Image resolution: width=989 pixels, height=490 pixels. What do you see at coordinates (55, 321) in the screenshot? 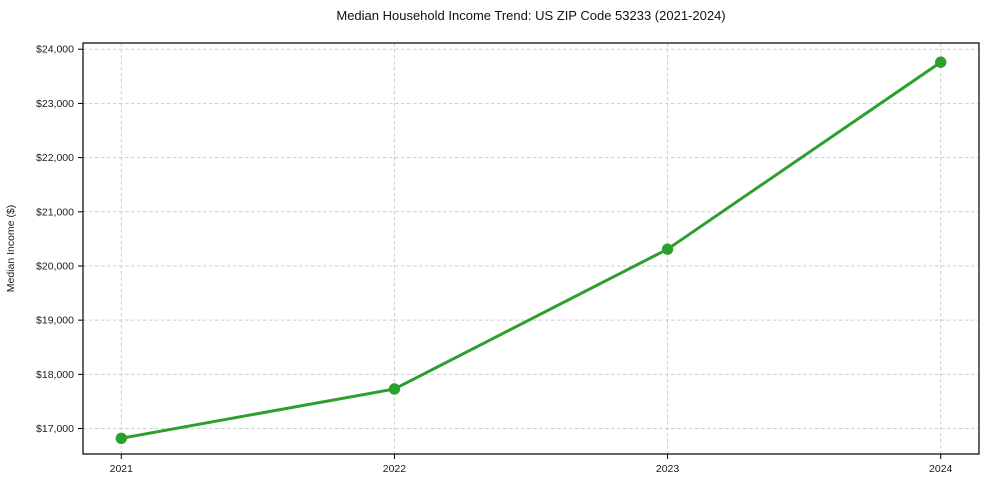
I see `y-tick-label: $19,000` at bounding box center [55, 321].